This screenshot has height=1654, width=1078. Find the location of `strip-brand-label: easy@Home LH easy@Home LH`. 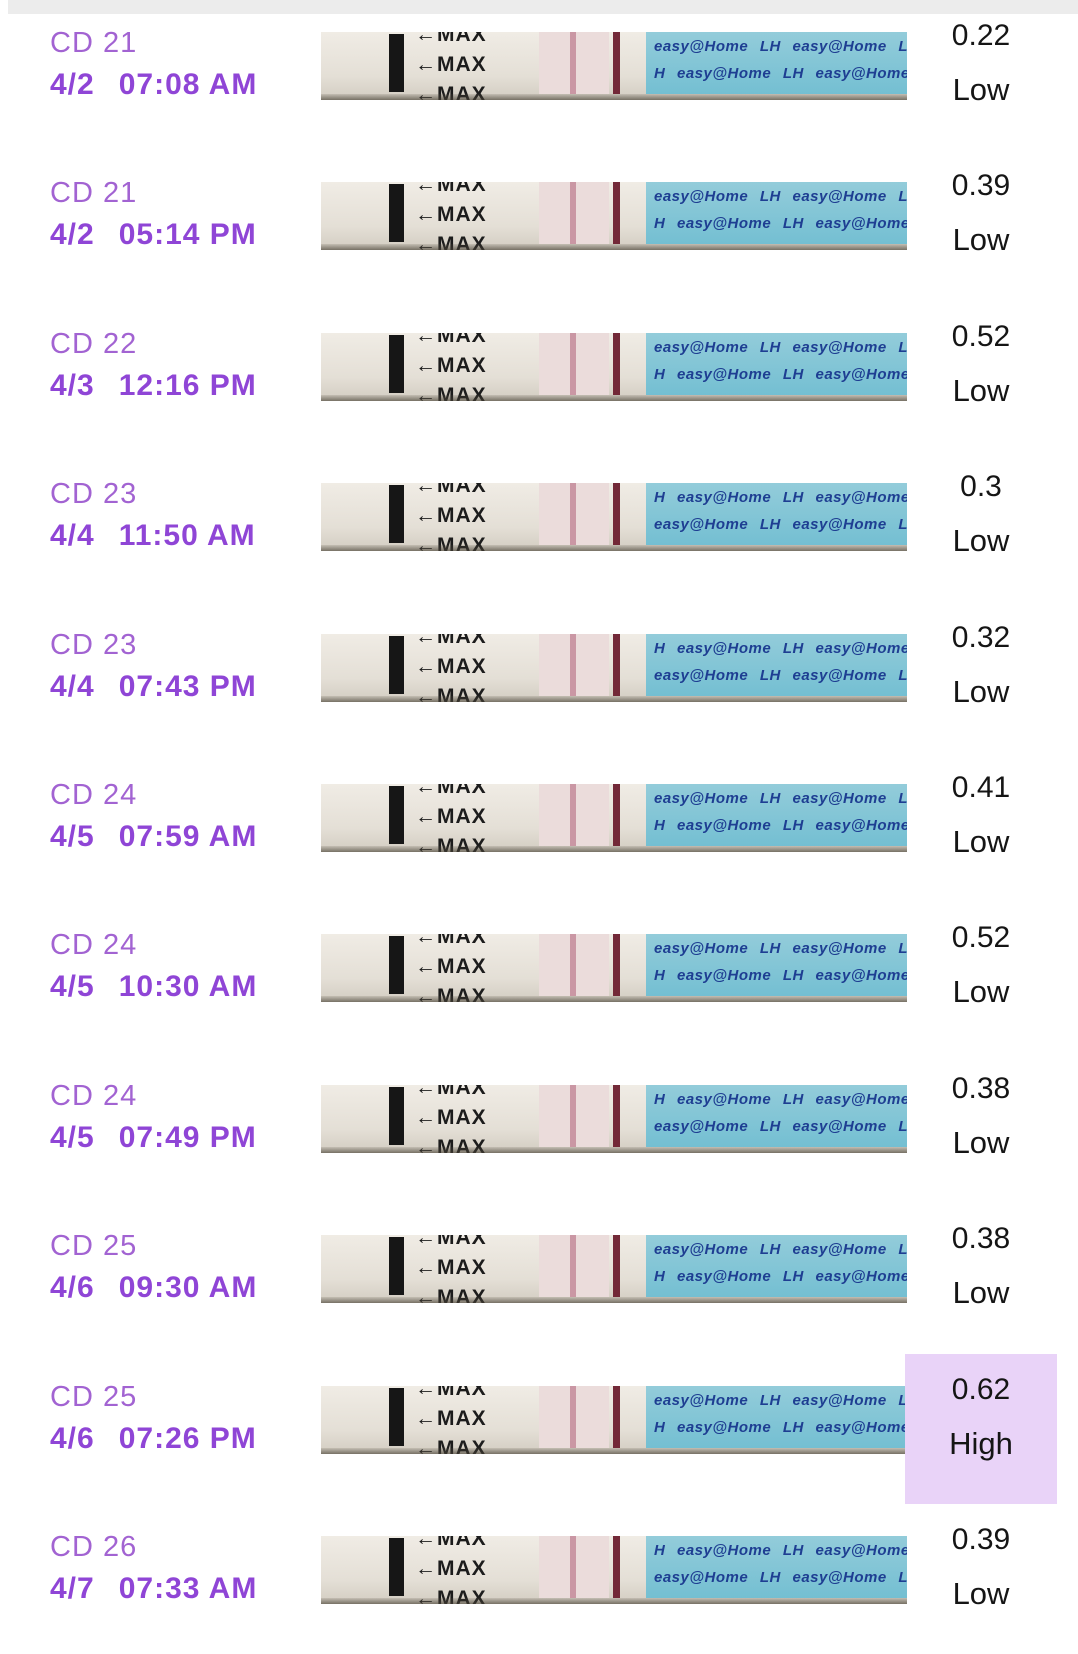

strip-brand-label: easy@Home LH easy@Home LH is located at coordinates (780, 1400).